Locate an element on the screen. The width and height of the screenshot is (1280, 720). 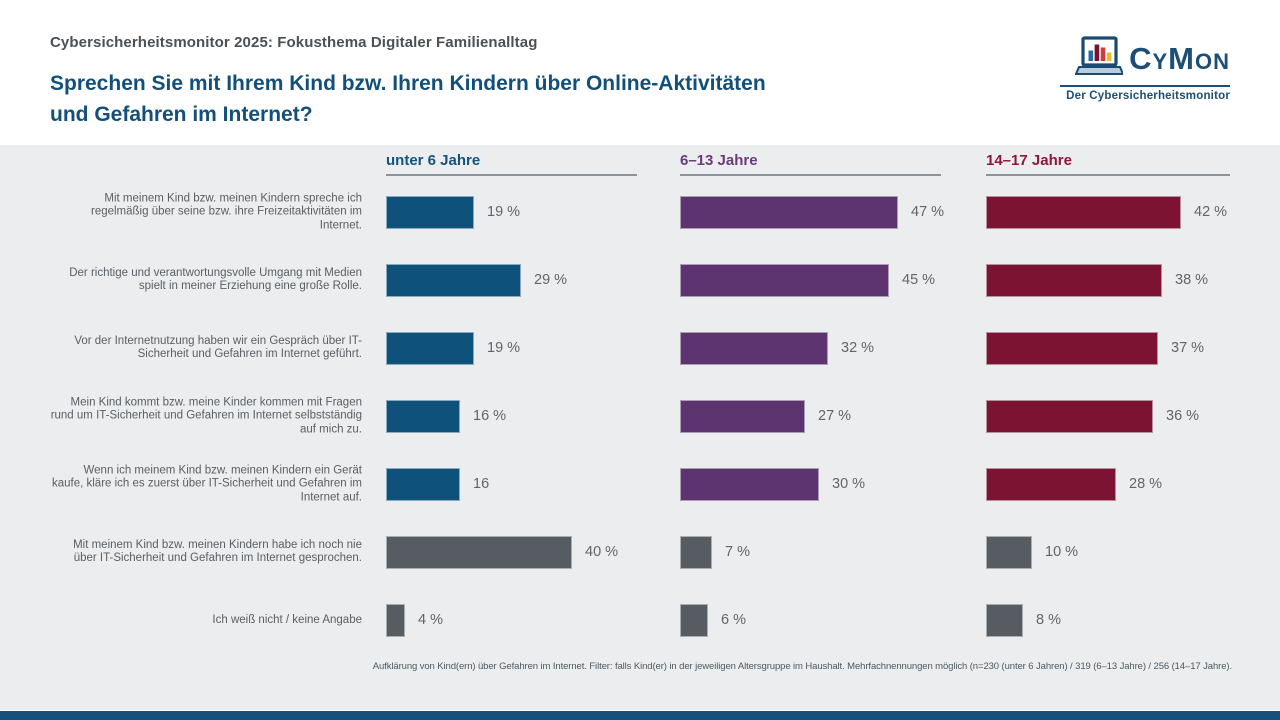
column-header-label: 14–17 Jahre is located at coordinates (1029, 160).